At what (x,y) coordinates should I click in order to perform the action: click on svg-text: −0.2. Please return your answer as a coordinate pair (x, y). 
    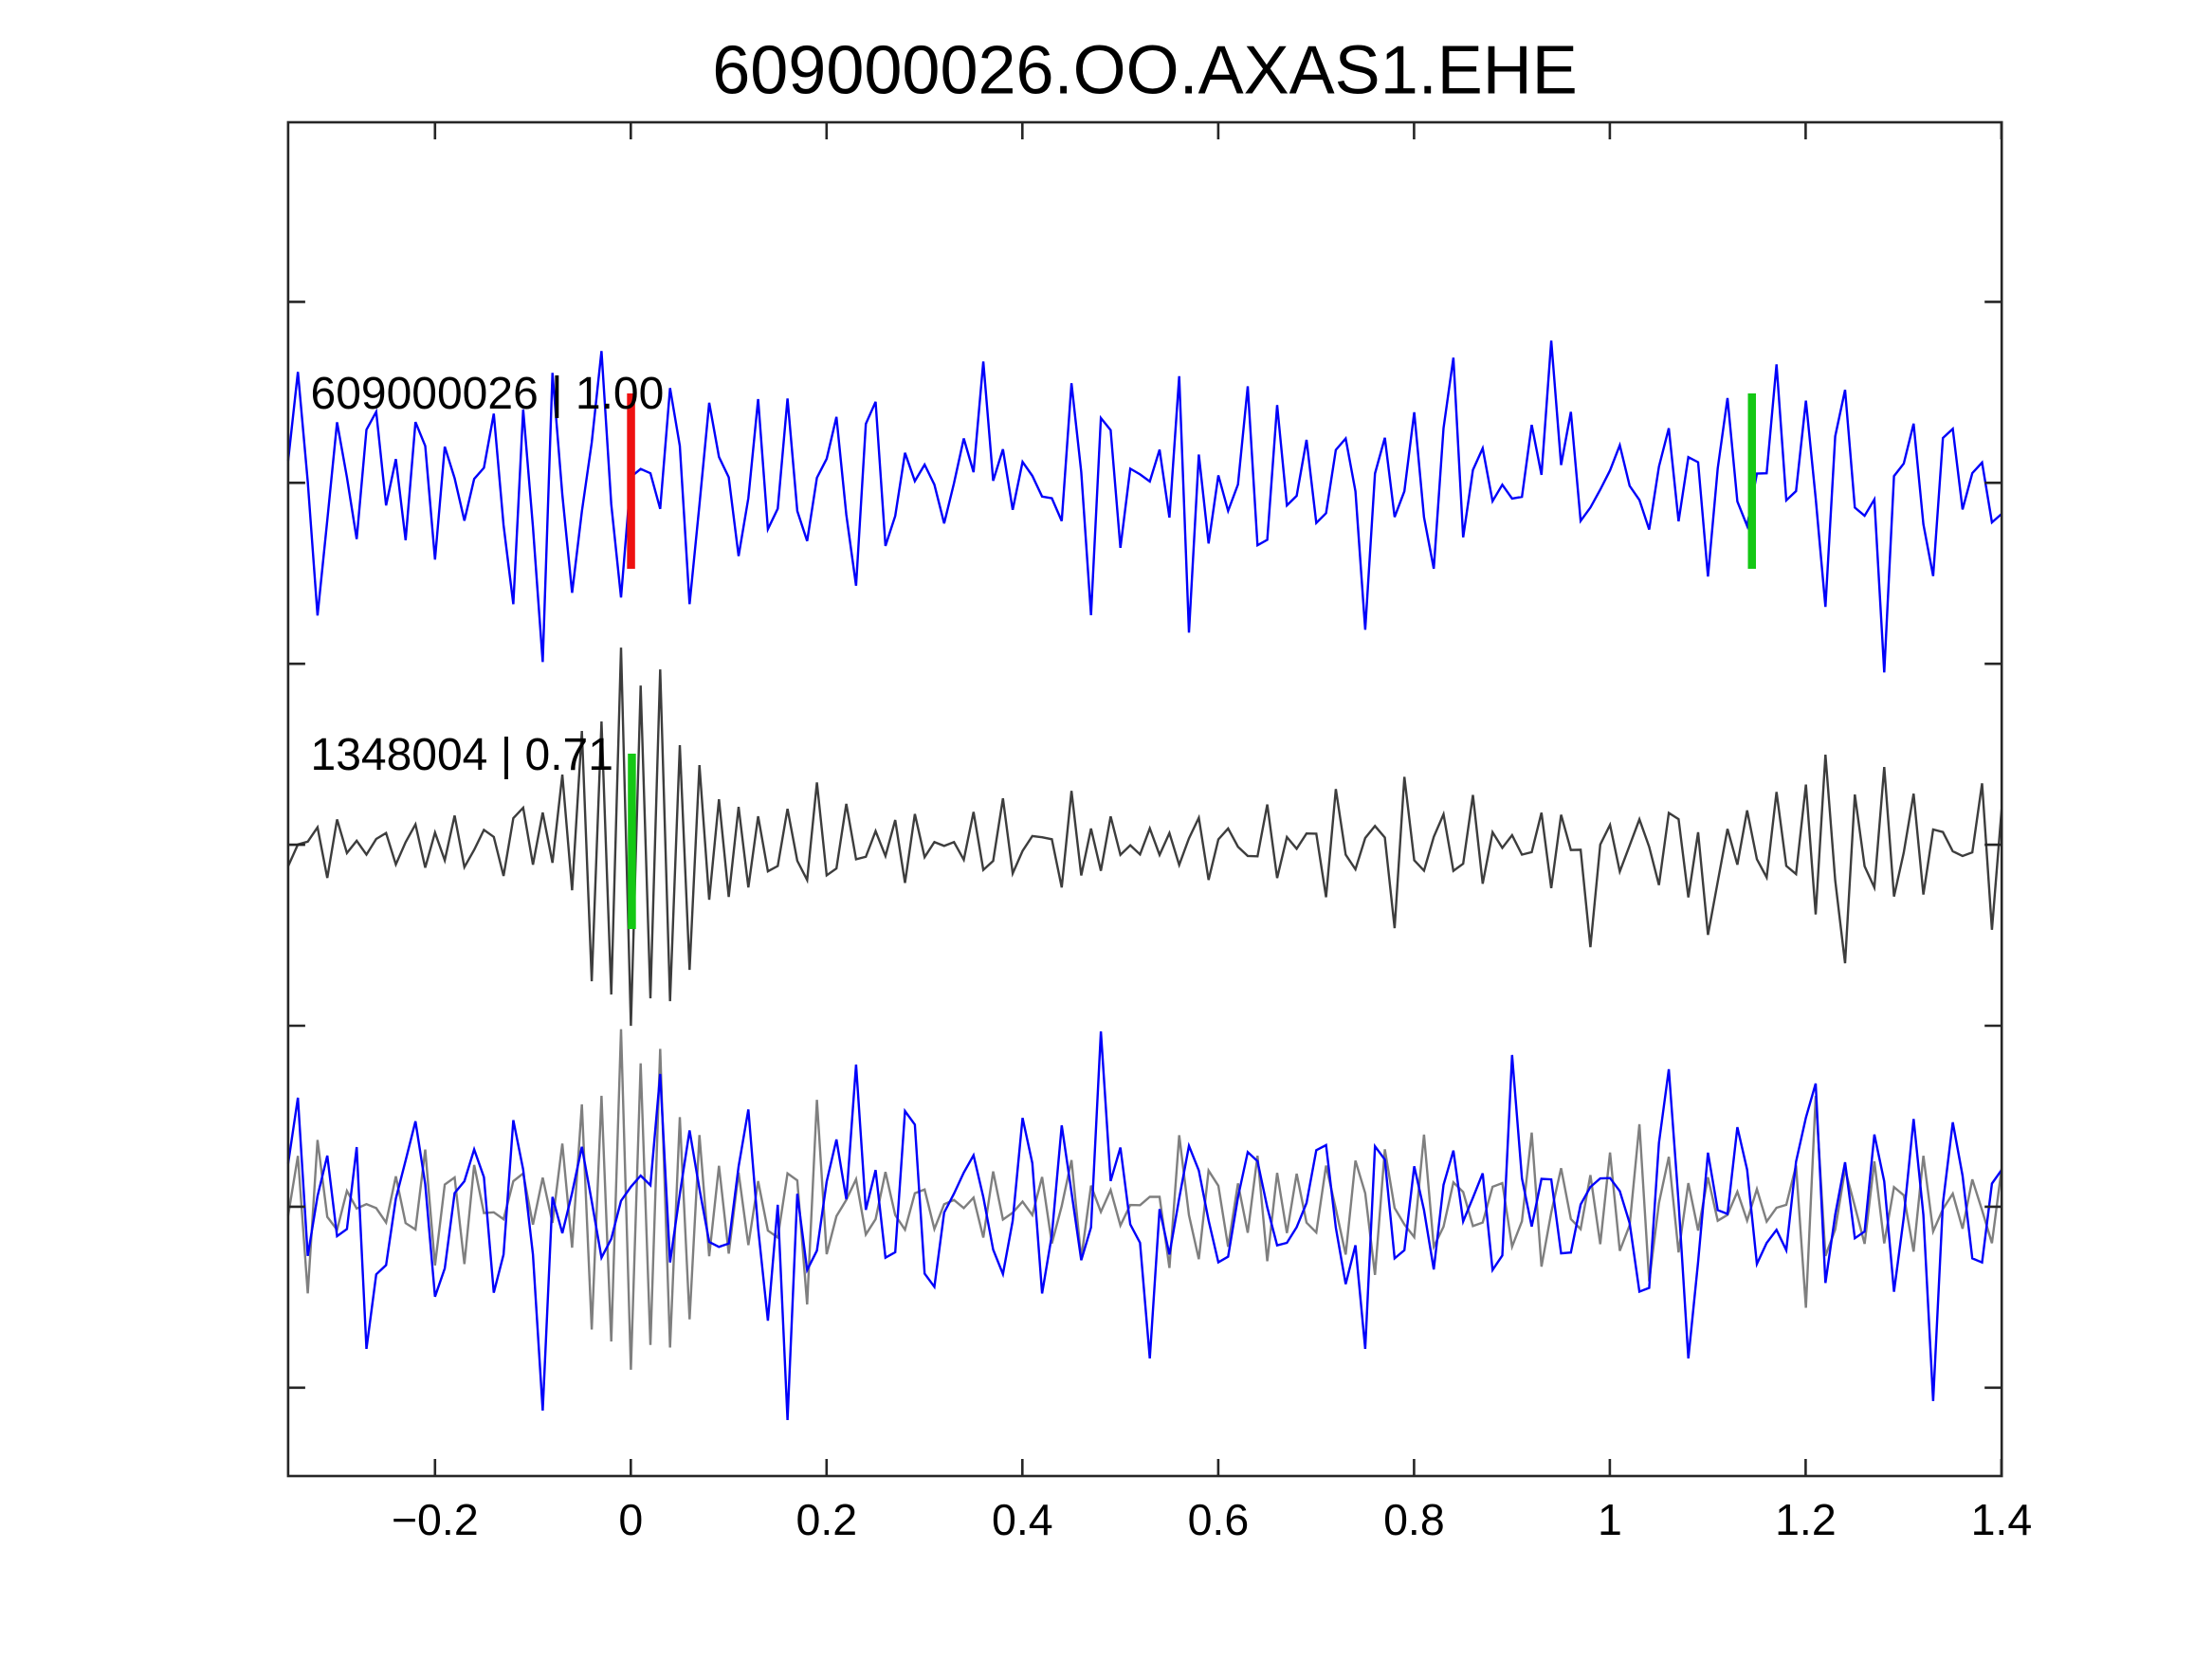
    Looking at the image, I should click on (435, 1519).